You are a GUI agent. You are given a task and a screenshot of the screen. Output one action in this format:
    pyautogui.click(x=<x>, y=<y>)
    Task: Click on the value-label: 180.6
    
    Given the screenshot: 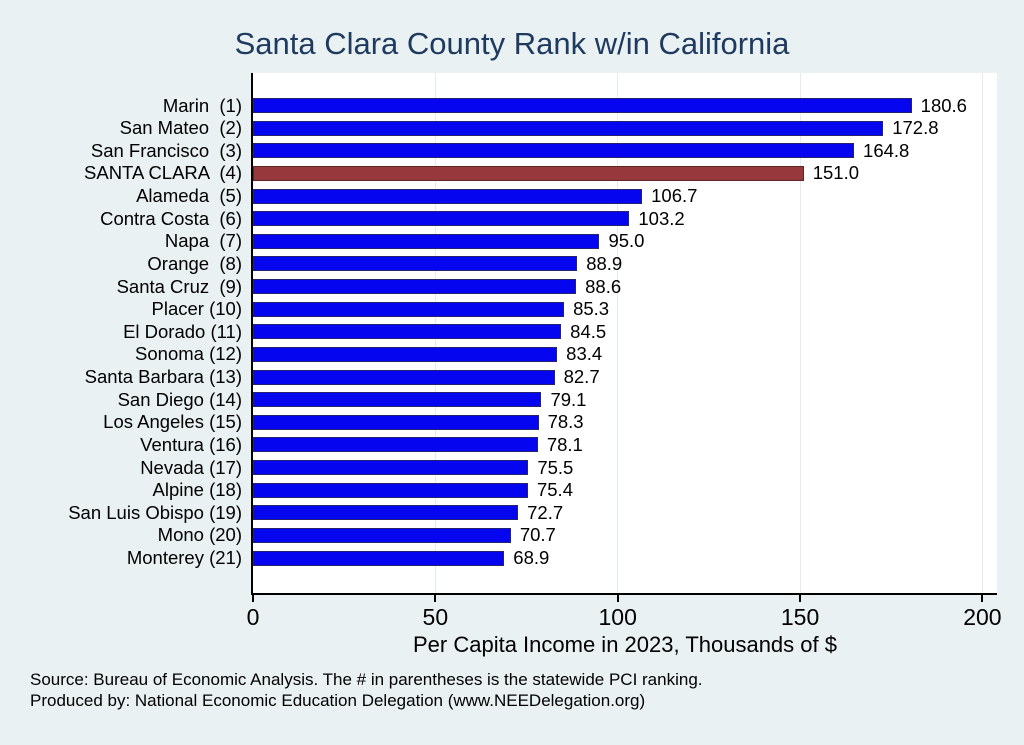 What is the action you would take?
    pyautogui.click(x=943, y=105)
    